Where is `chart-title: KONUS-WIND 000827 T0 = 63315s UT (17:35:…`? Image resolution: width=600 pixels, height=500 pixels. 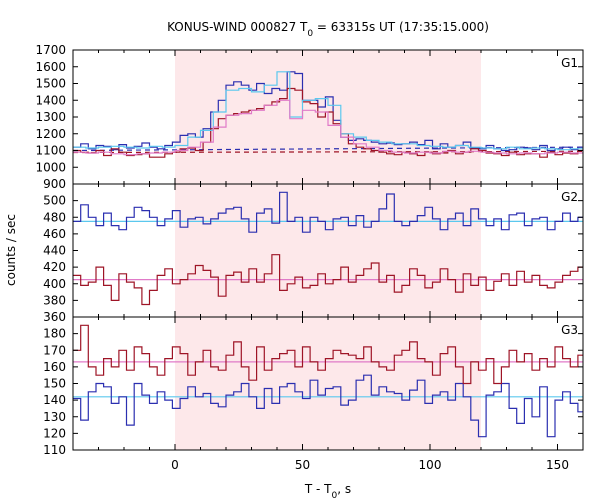 chart-title: KONUS-WIND 000827 T0 = 63315s UT (17:35:… is located at coordinates (328, 29).